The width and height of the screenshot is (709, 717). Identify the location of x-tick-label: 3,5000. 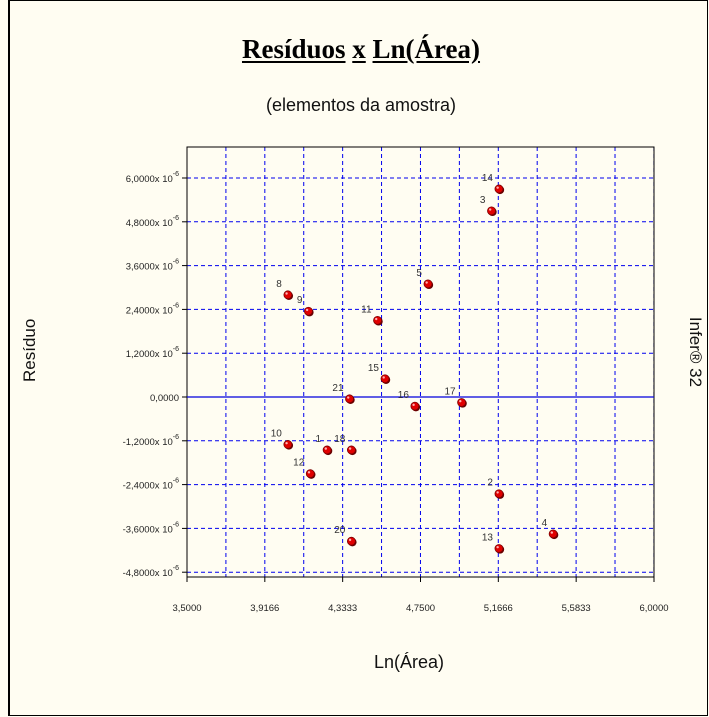
(186, 608).